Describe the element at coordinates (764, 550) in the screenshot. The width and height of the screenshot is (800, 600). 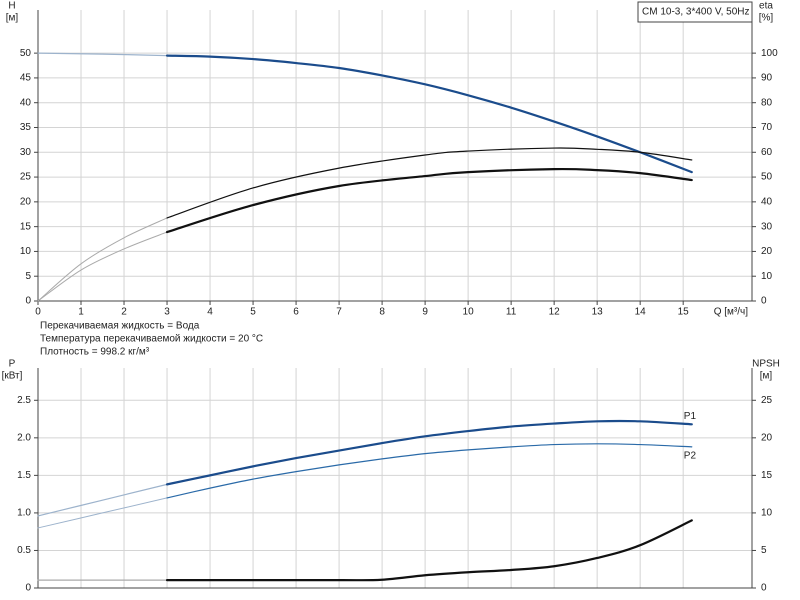
I see `y2-tick-label: 5` at that location.